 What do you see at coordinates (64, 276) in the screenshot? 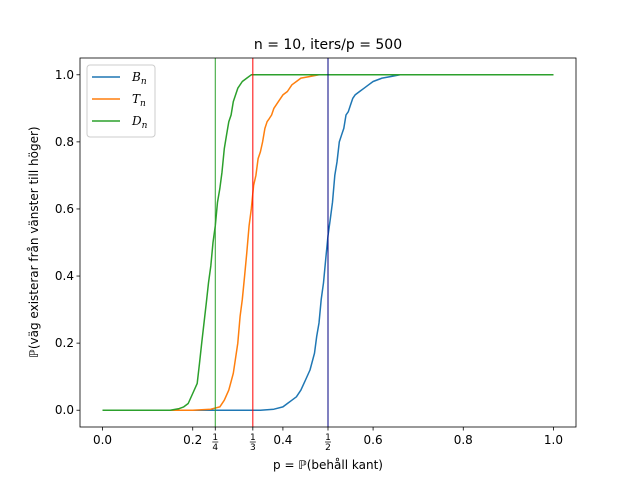
I see `y-tick-label: 0.4` at bounding box center [64, 276].